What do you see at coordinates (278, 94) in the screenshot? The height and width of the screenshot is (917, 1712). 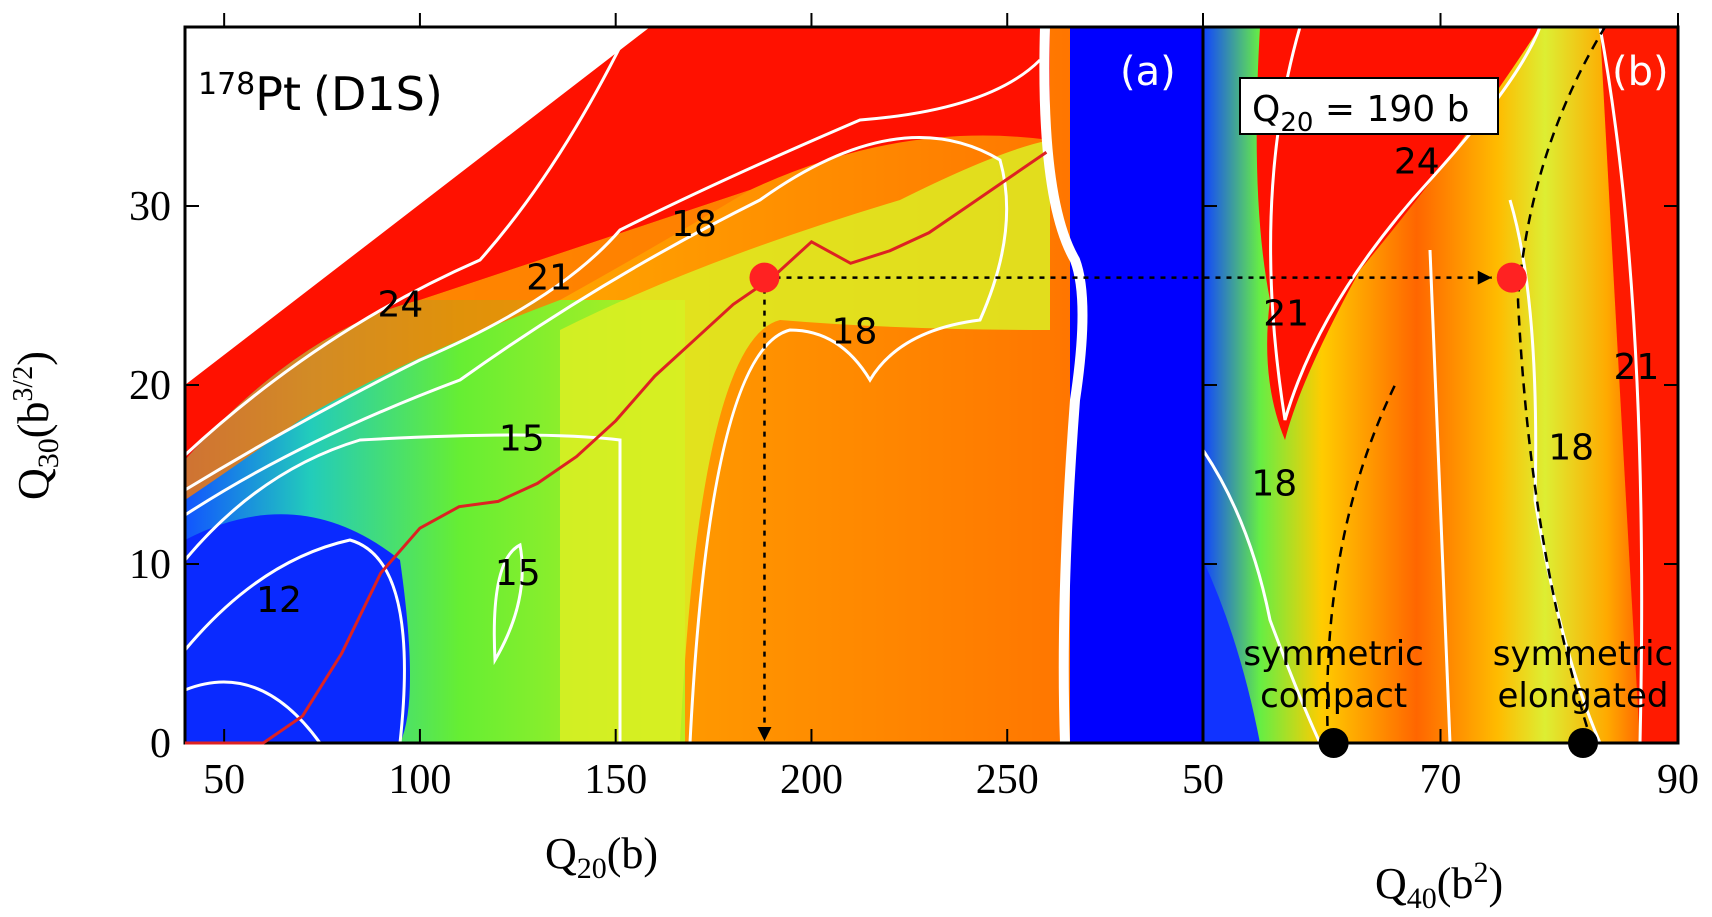 I see `nucleus-symbol: Pt` at bounding box center [278, 94].